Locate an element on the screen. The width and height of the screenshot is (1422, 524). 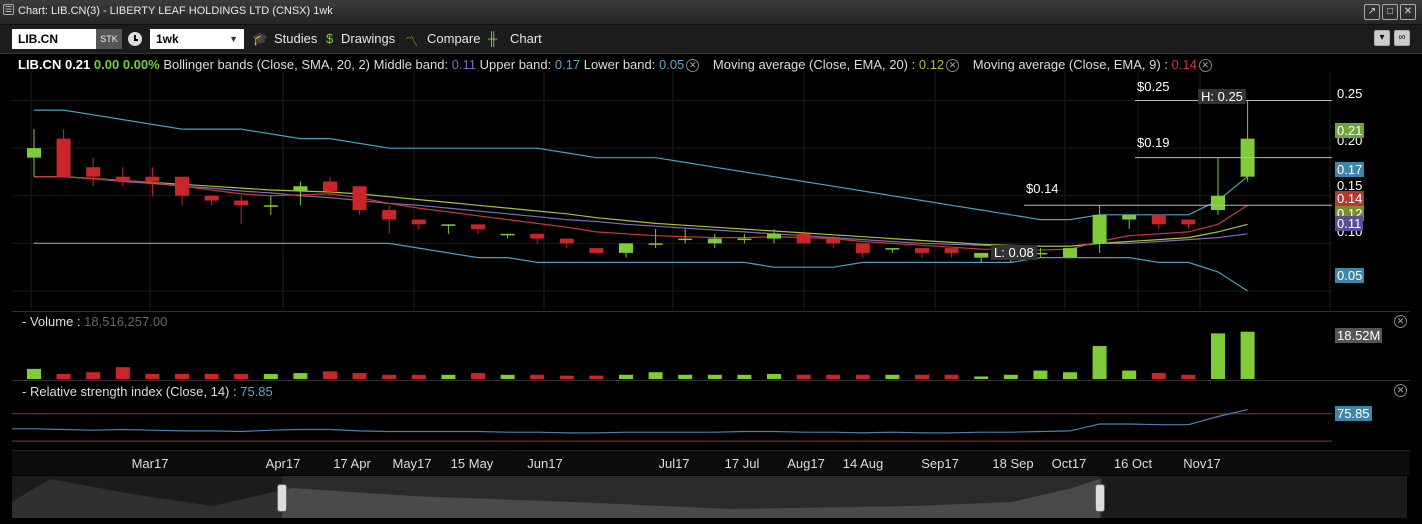
last-price-tag: 0.21 is located at coordinates (1350, 130).